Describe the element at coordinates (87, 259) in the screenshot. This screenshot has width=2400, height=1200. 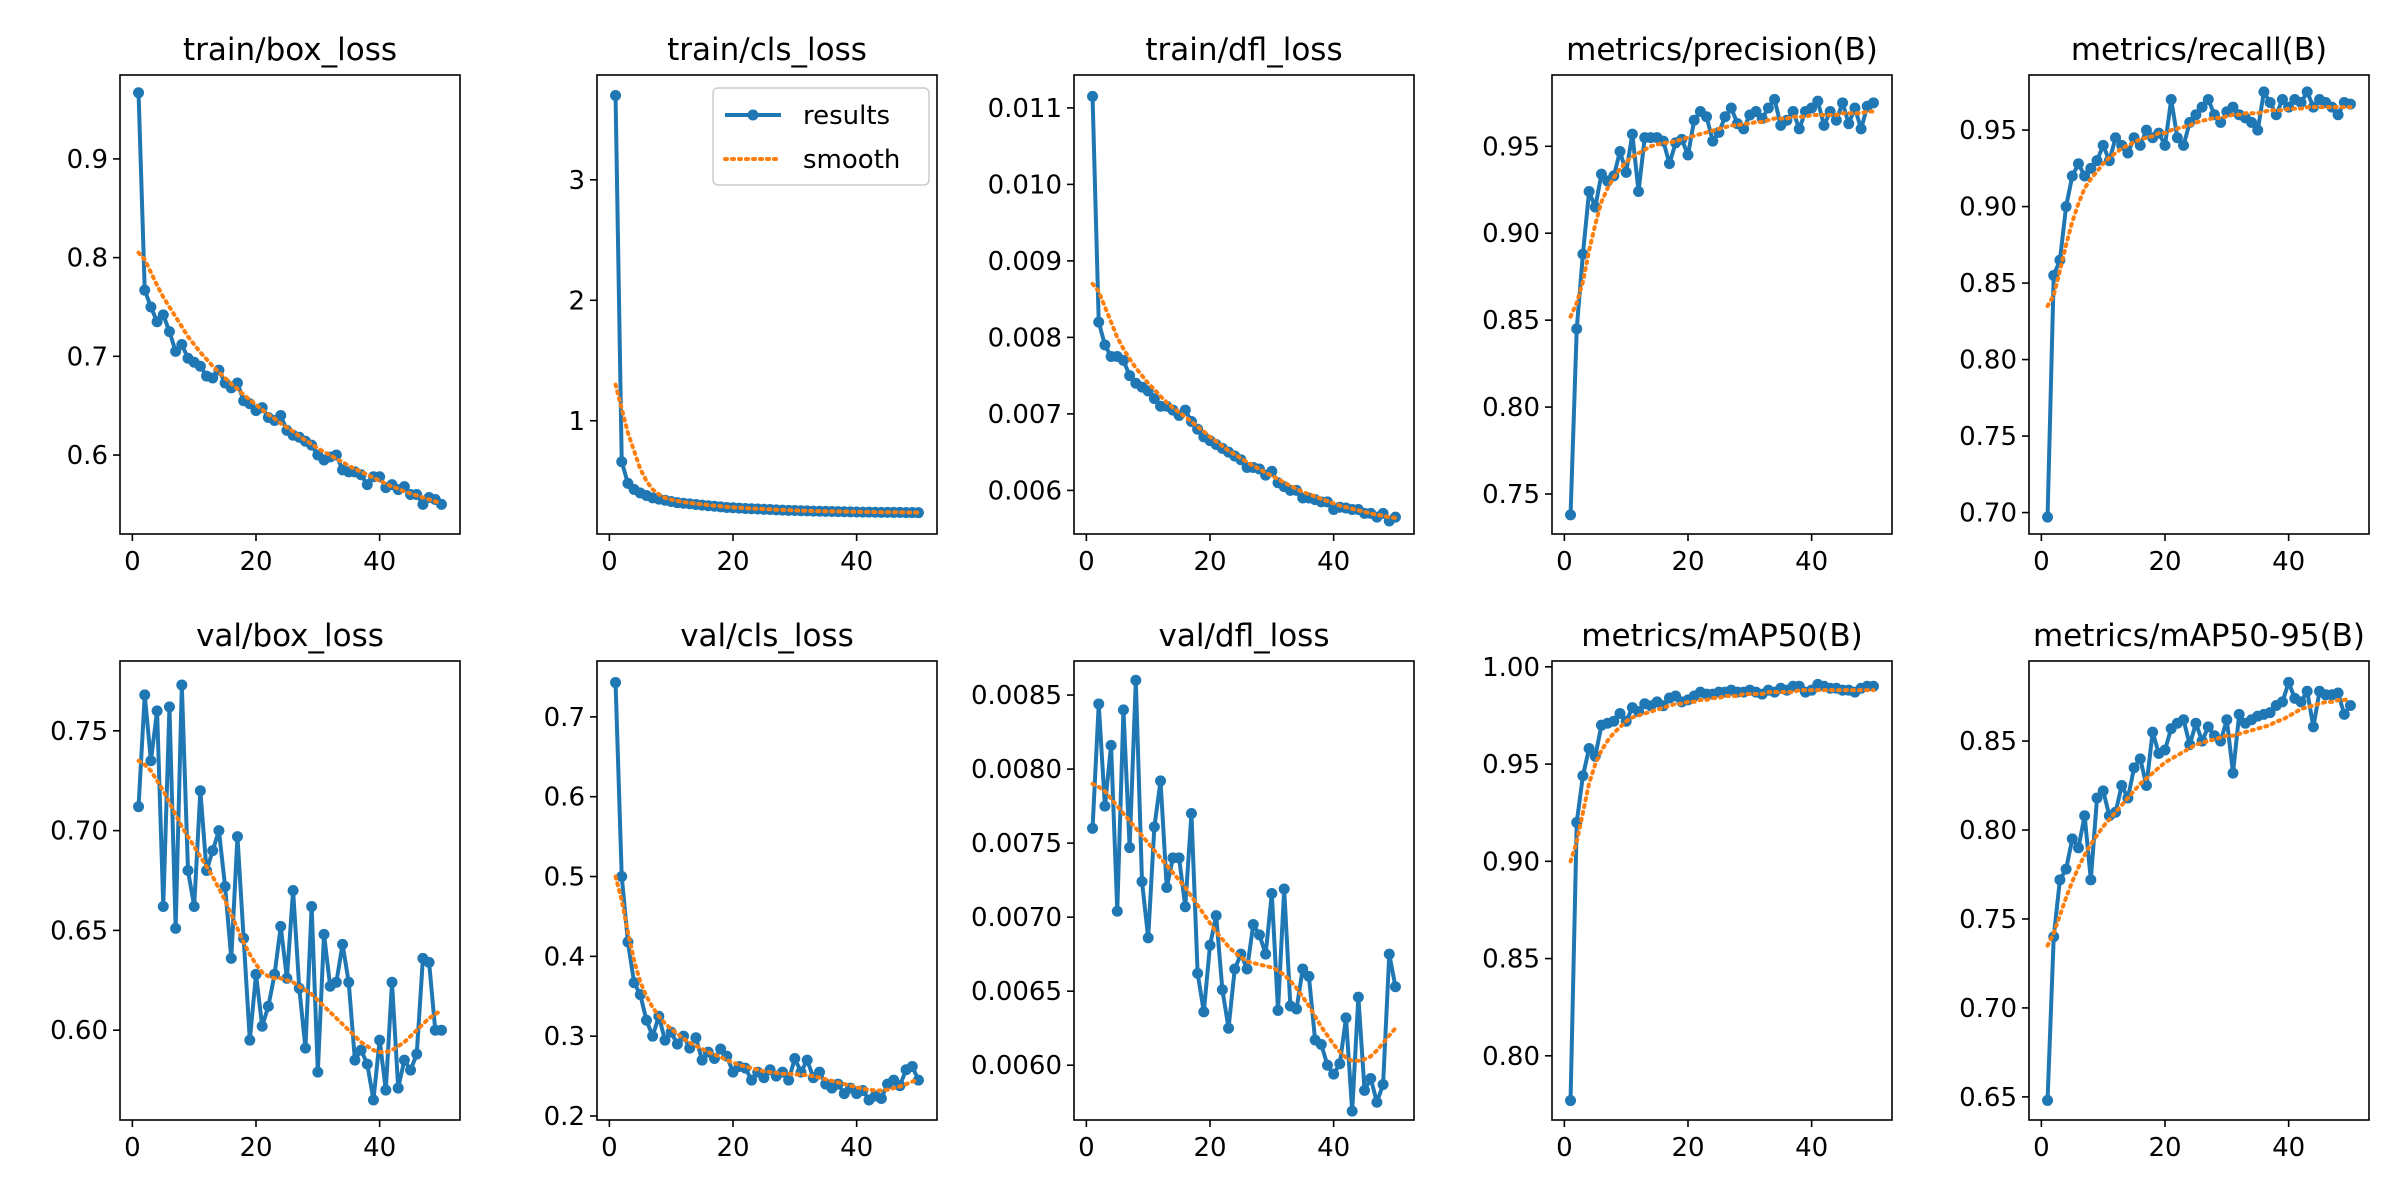
I see `y-tick-label: 0.8` at that location.